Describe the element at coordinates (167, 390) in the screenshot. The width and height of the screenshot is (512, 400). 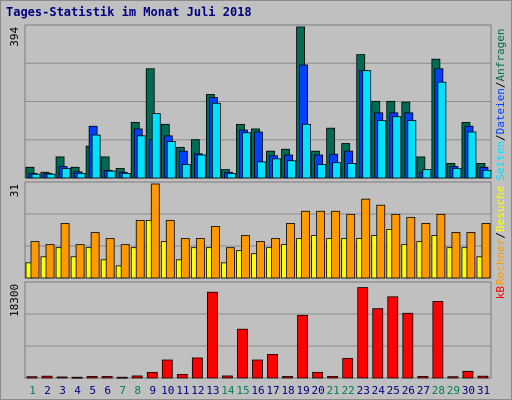
I see `day-label-10: 10` at that location.